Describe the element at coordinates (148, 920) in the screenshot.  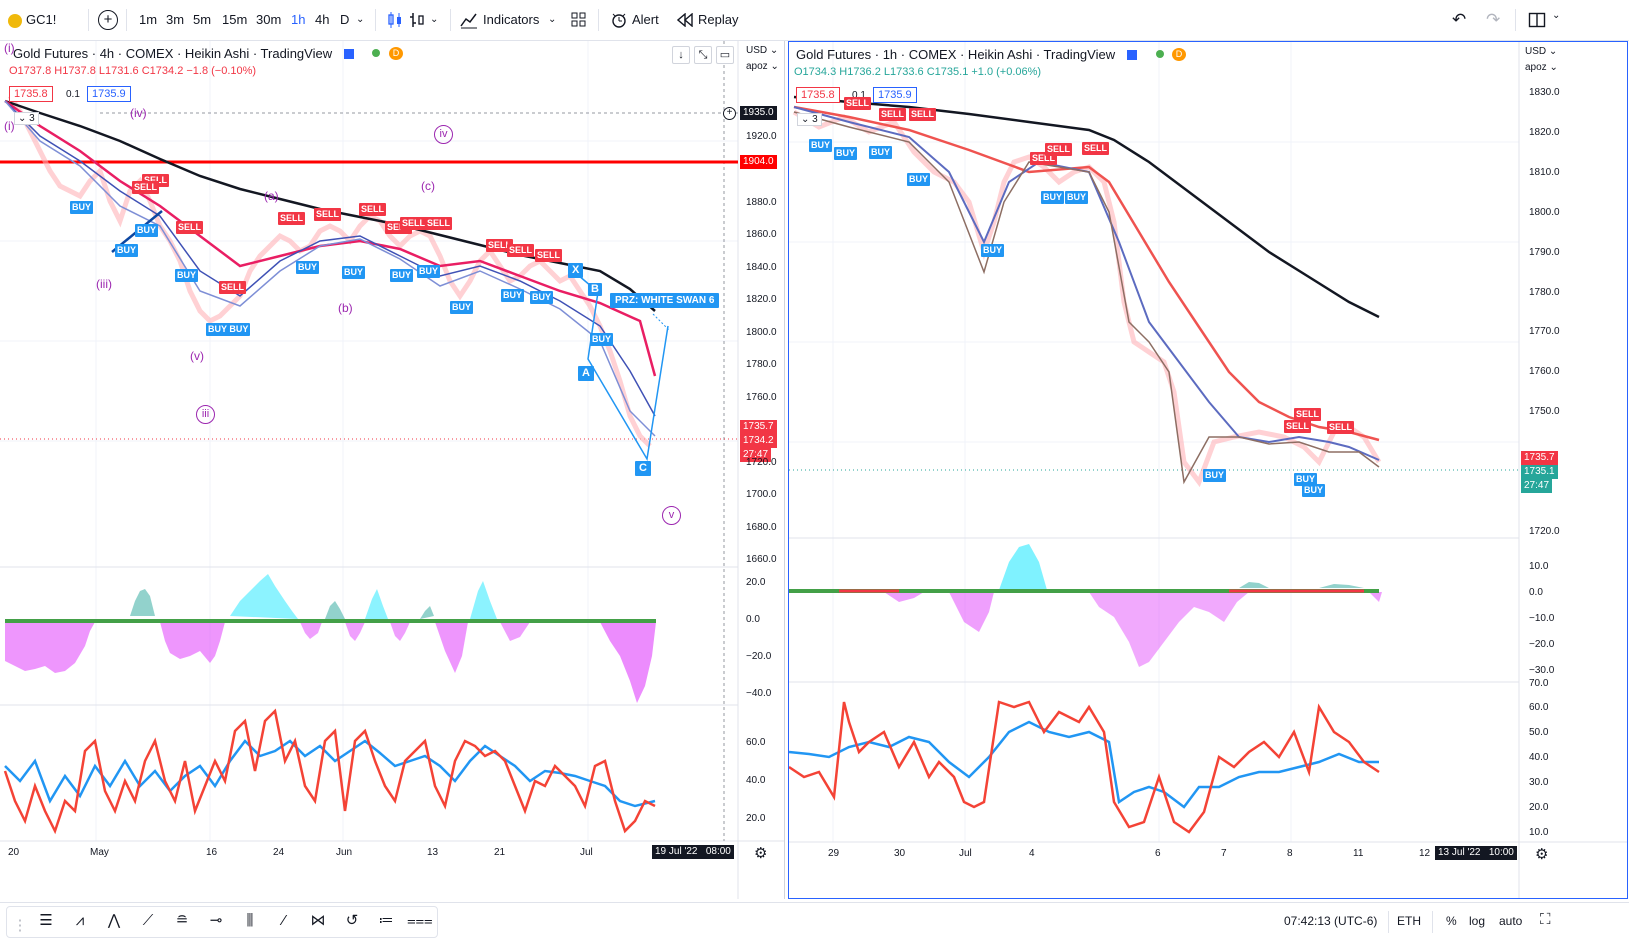
I see `trend-line-icon: ⟋` at that location.